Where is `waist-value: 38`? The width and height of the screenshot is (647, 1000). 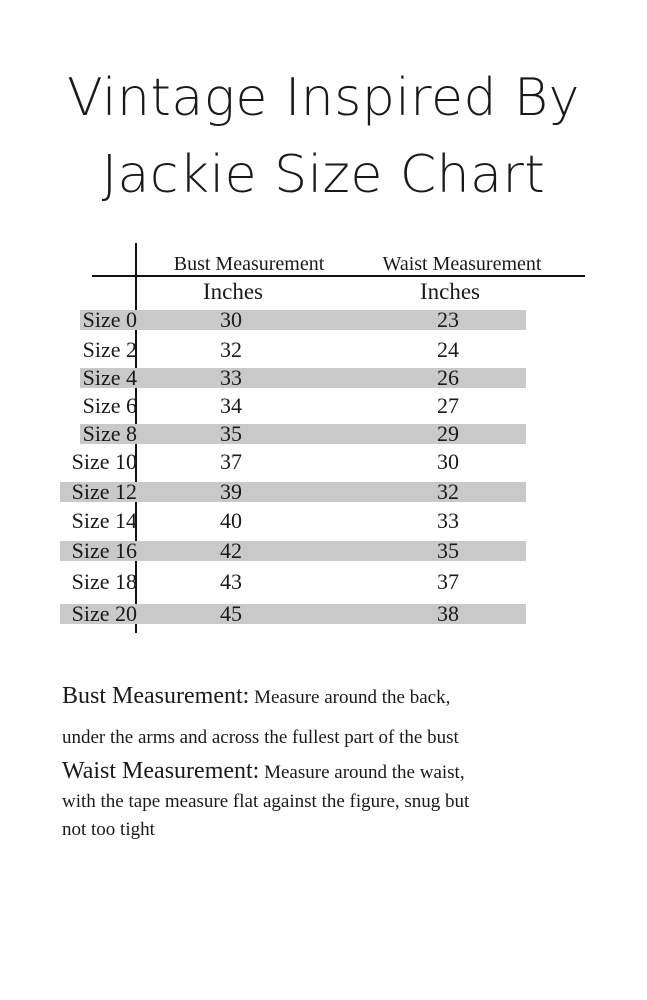
waist-value: 38 is located at coordinates (448, 613).